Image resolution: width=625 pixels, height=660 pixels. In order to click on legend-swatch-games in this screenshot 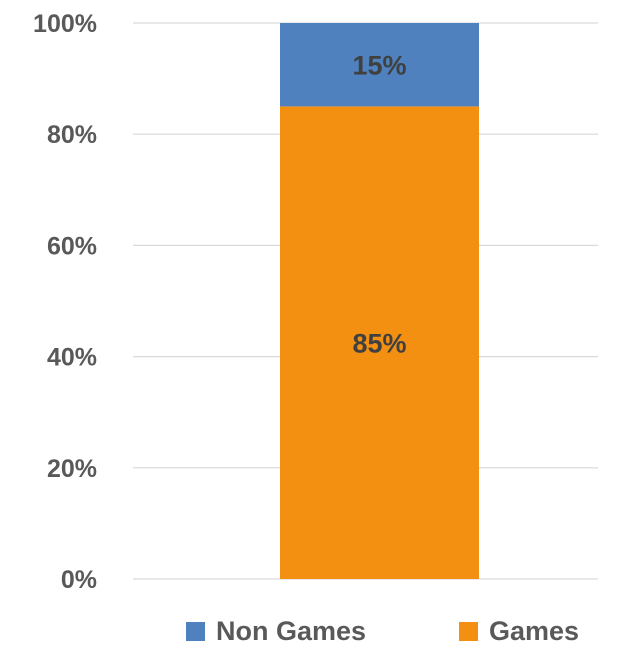, I will do `click(468, 631)`.